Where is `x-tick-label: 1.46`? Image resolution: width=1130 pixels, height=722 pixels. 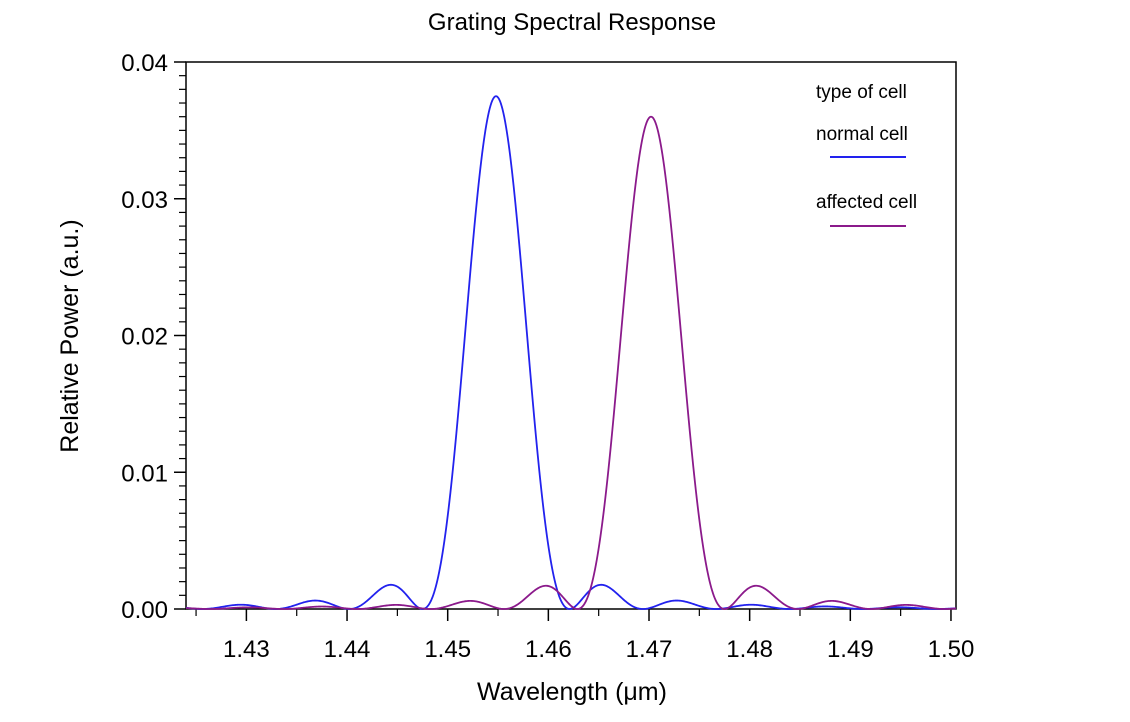 x-tick-label: 1.46 is located at coordinates (548, 649).